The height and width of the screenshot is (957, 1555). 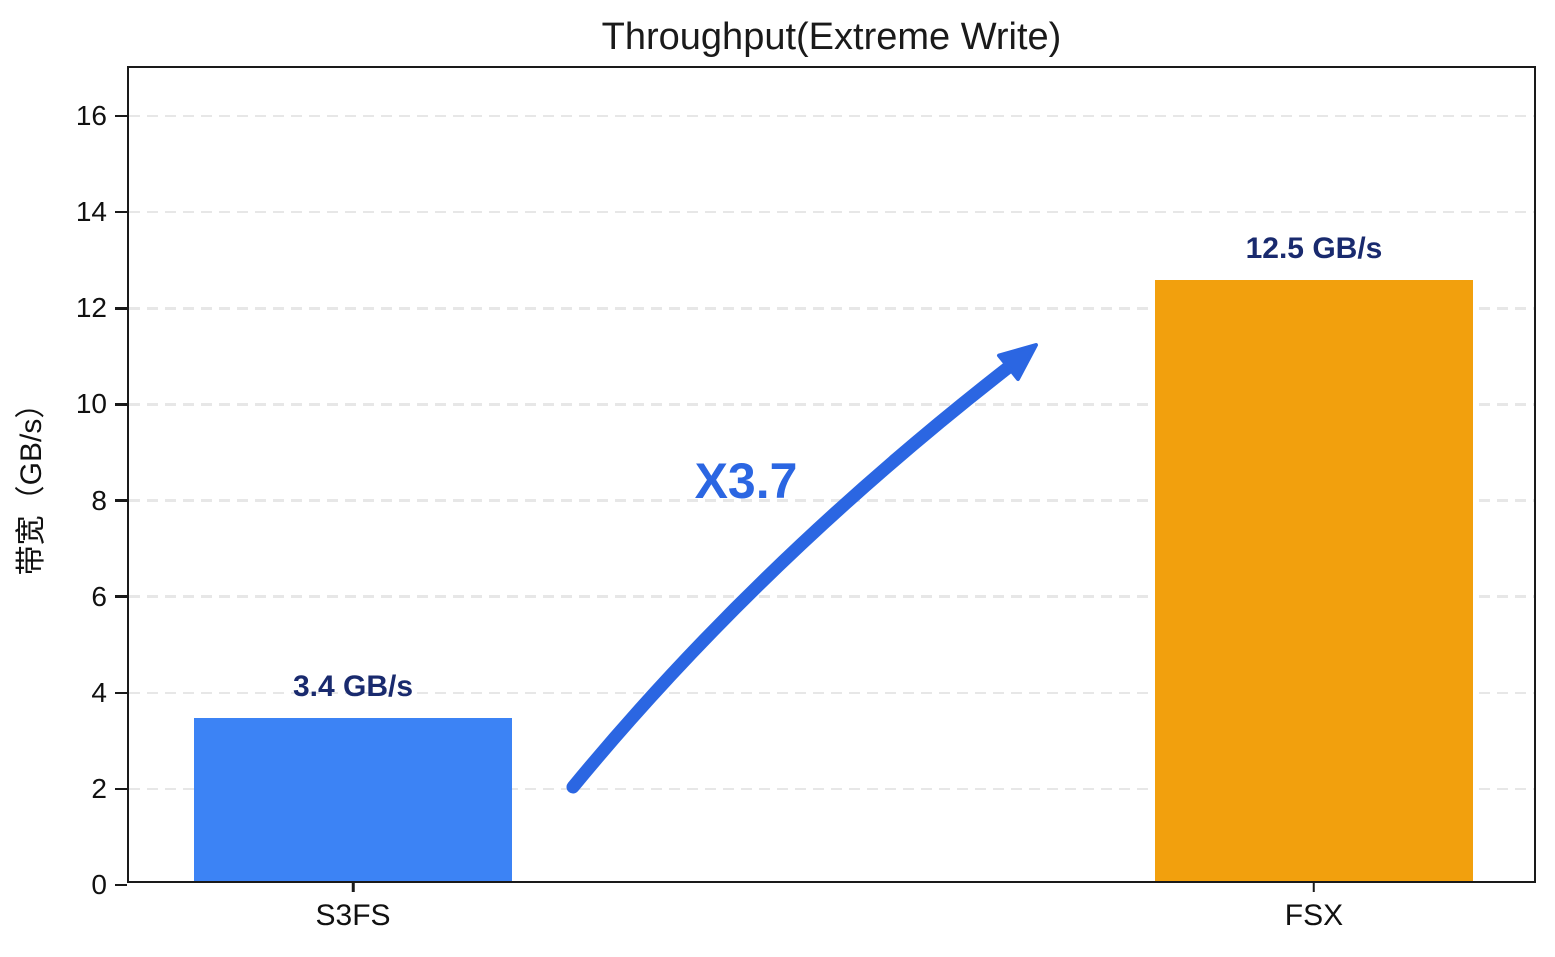 What do you see at coordinates (99, 884) in the screenshot?
I see `y-tick-label: 0` at bounding box center [99, 884].